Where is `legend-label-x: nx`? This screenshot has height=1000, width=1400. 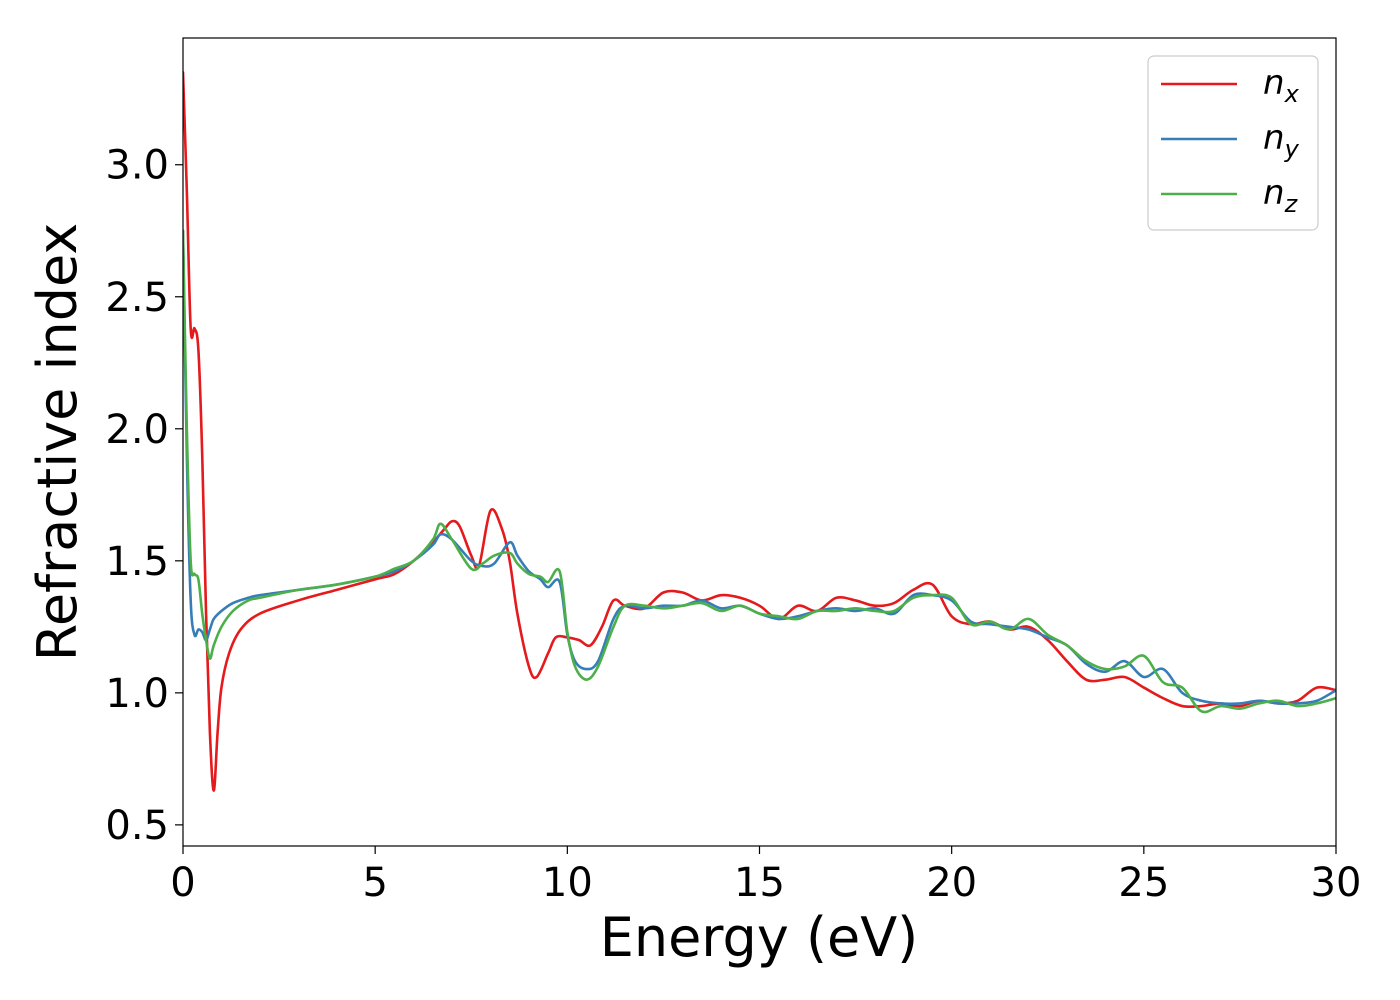
legend-label-x: nx is located at coordinates (1281, 85).